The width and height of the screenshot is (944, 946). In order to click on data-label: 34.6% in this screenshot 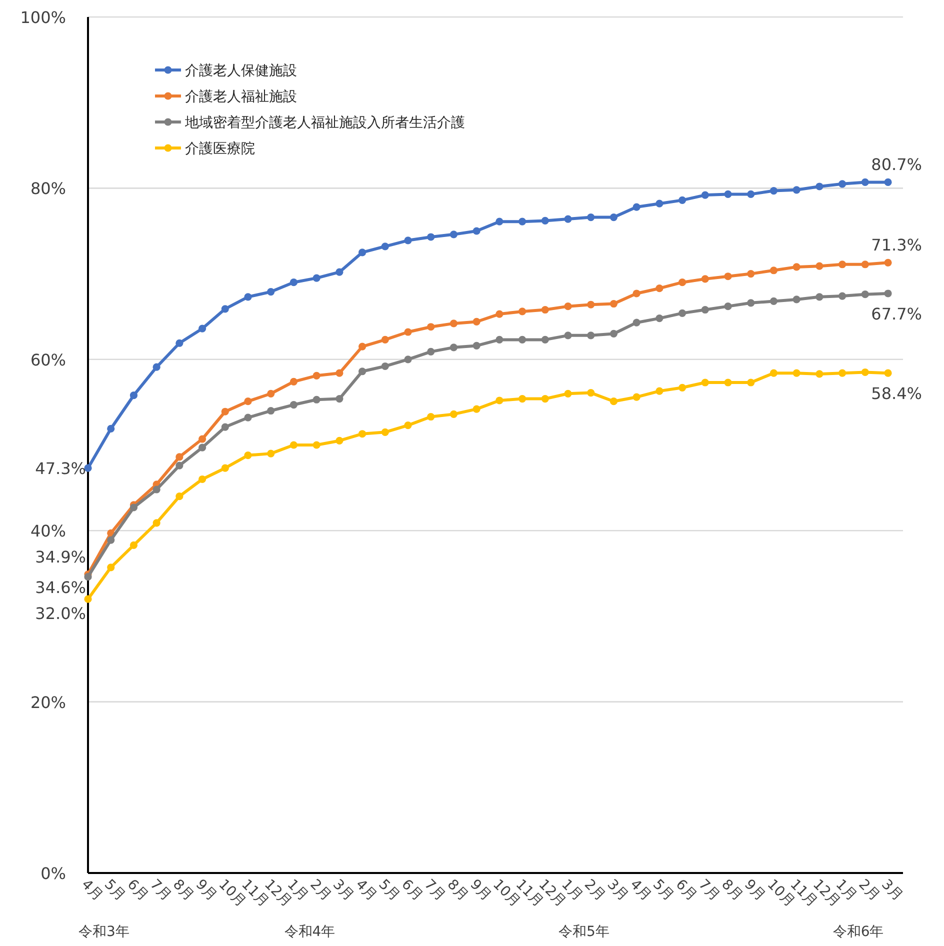, I will do `click(60, 587)`.